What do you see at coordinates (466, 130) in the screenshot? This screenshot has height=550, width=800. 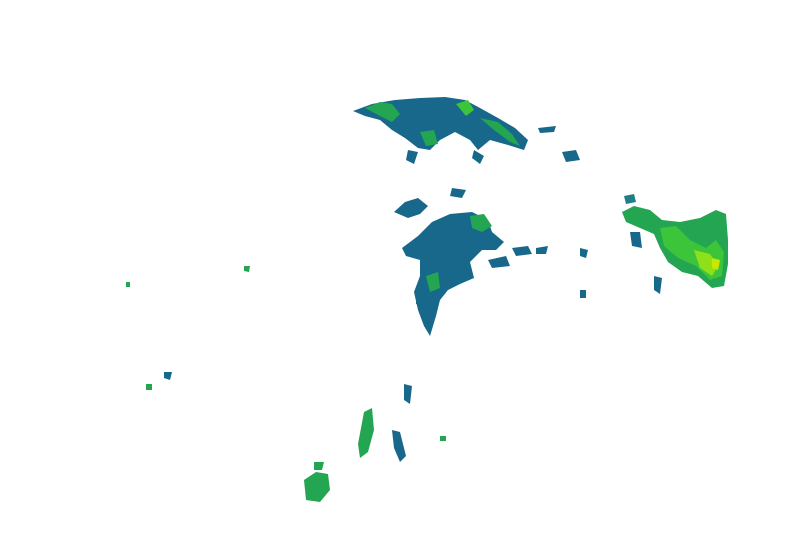 I see `precip-cluster-north` at bounding box center [466, 130].